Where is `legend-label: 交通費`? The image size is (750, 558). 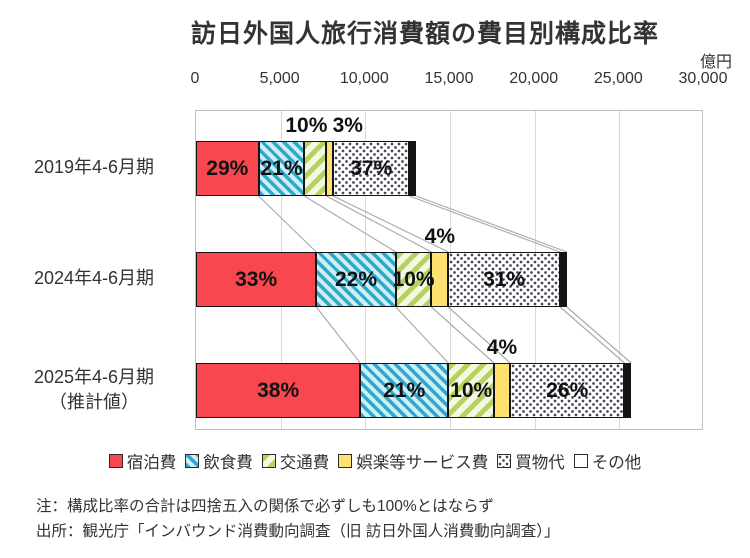 legend-label: 交通費 is located at coordinates (304, 463).